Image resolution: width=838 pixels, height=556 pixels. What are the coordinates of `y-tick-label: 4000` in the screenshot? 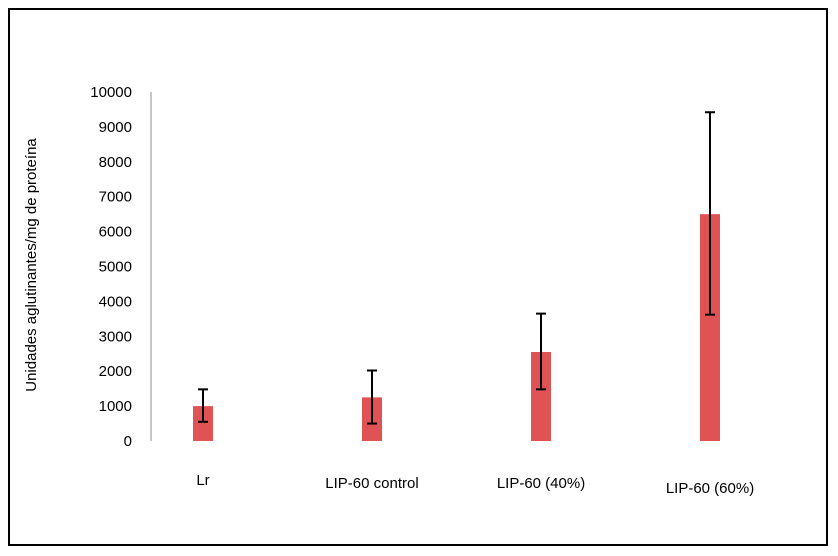 It's located at (115, 301).